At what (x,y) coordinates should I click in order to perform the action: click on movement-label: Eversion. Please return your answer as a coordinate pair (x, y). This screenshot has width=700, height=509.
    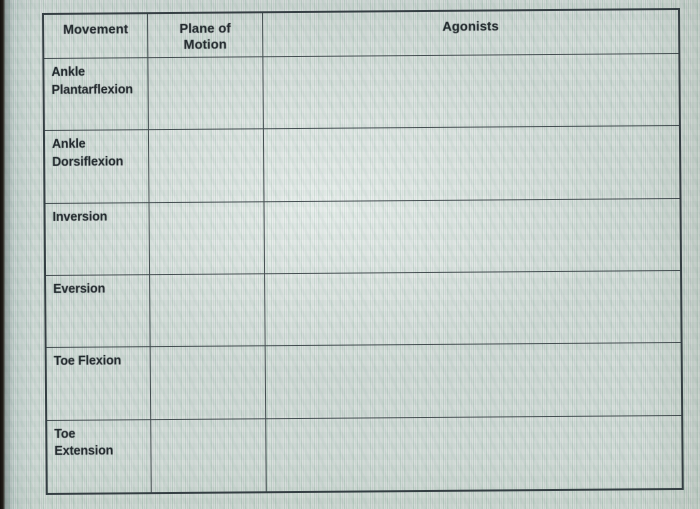
    Looking at the image, I should click on (79, 288).